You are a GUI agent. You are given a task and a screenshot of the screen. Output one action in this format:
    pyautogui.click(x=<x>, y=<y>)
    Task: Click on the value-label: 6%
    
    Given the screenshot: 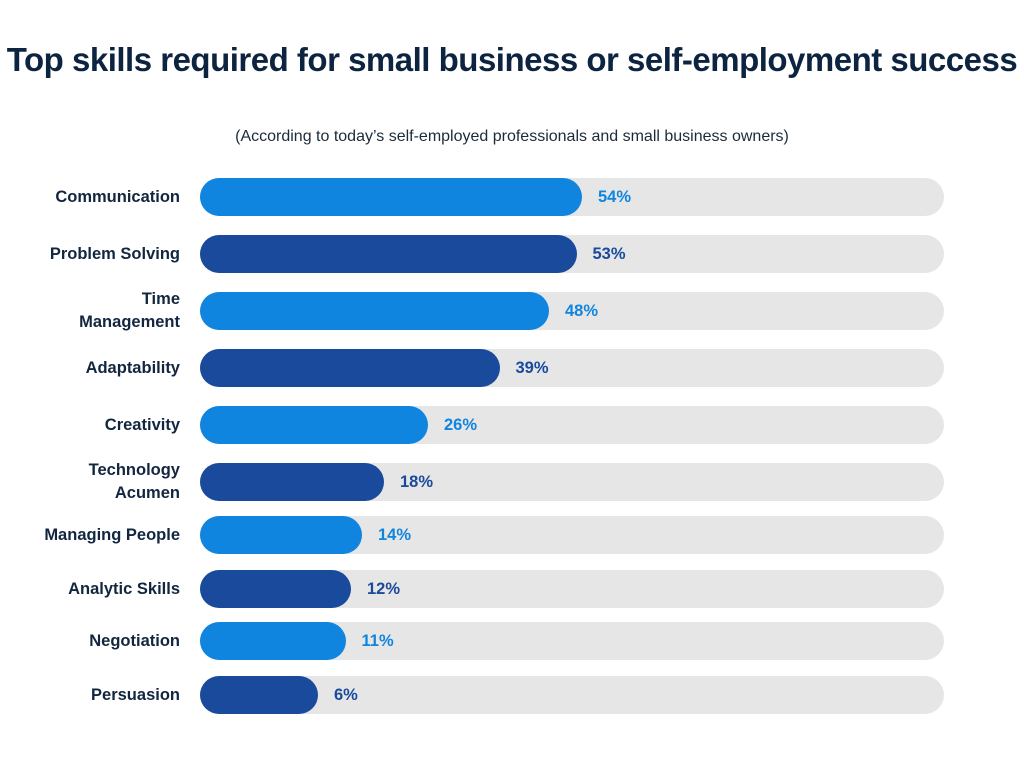 What is the action you would take?
    pyautogui.click(x=346, y=695)
    